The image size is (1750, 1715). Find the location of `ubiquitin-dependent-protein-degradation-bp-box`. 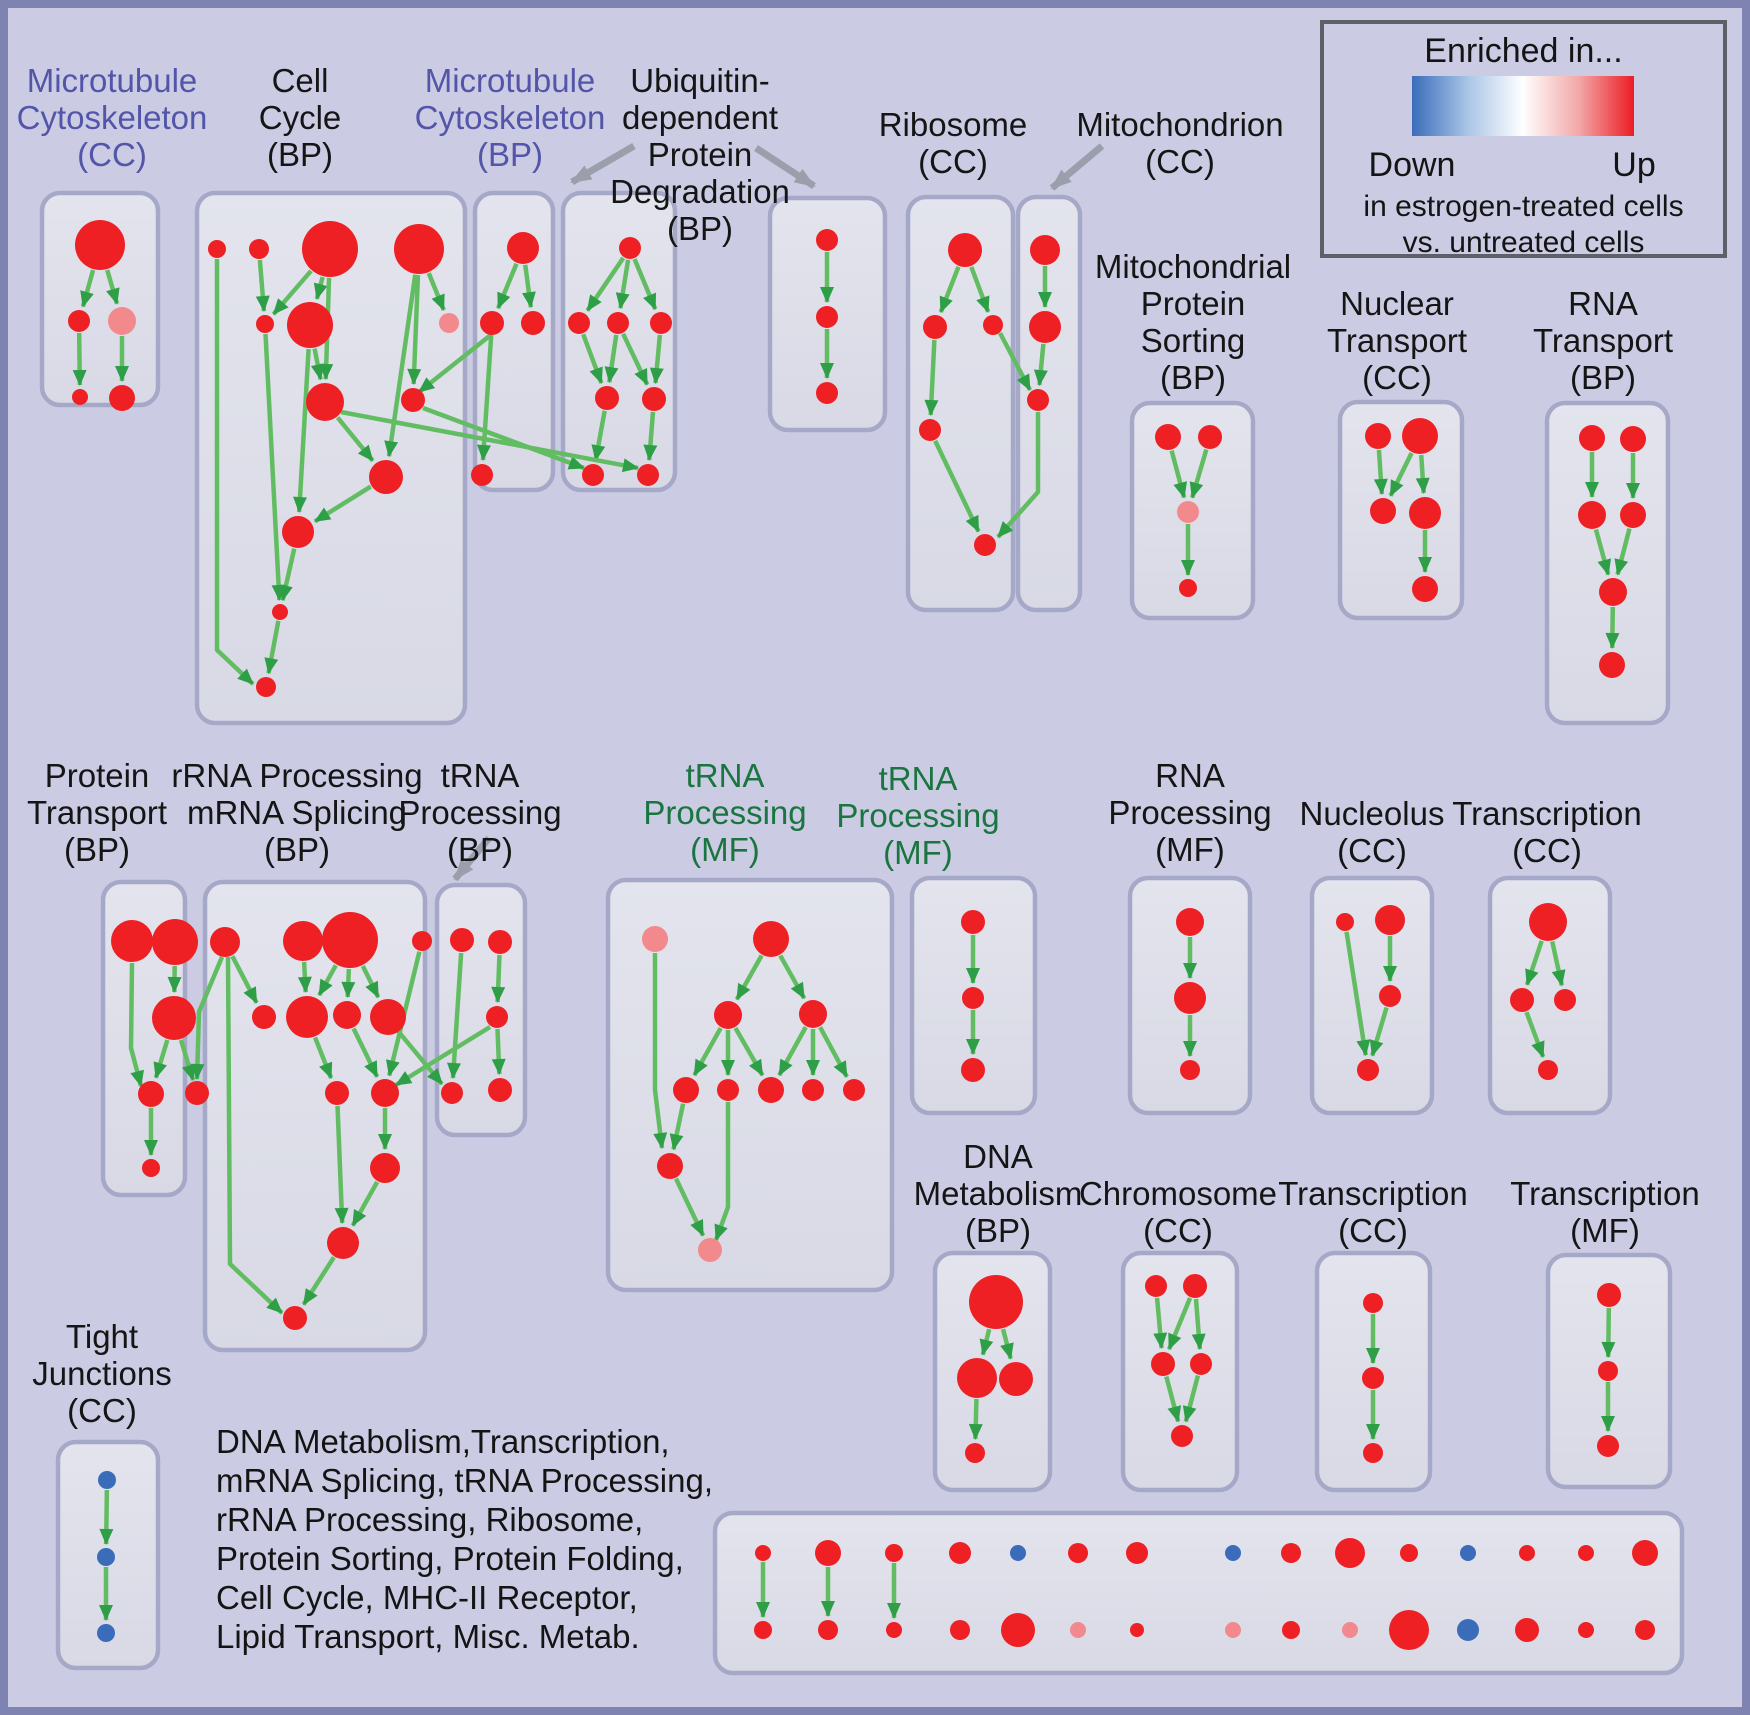

ubiquitin-dependent-protein-degradation-bp-box is located at coordinates (619, 341).